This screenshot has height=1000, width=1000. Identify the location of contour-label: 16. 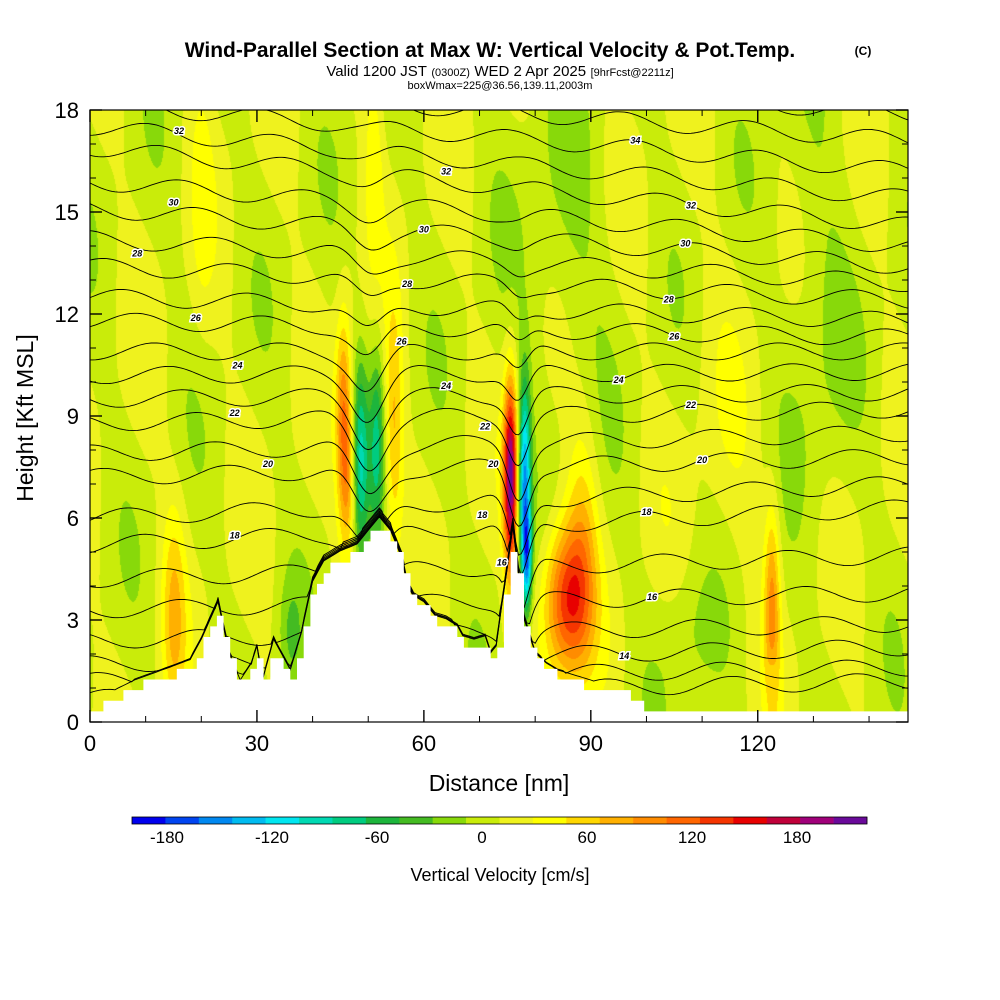
(652, 597).